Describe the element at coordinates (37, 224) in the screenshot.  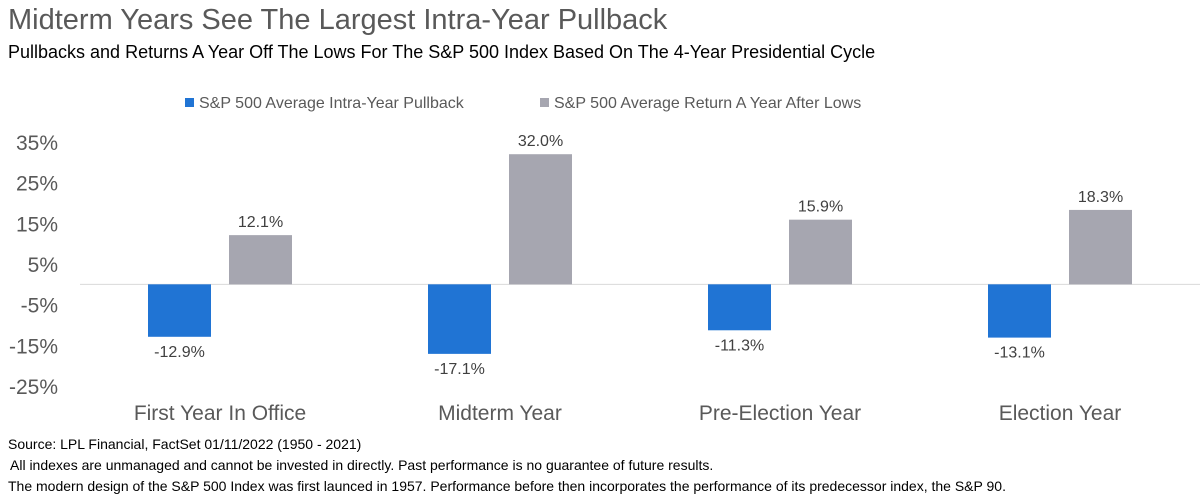
I see `y-tick-label: 15%` at that location.